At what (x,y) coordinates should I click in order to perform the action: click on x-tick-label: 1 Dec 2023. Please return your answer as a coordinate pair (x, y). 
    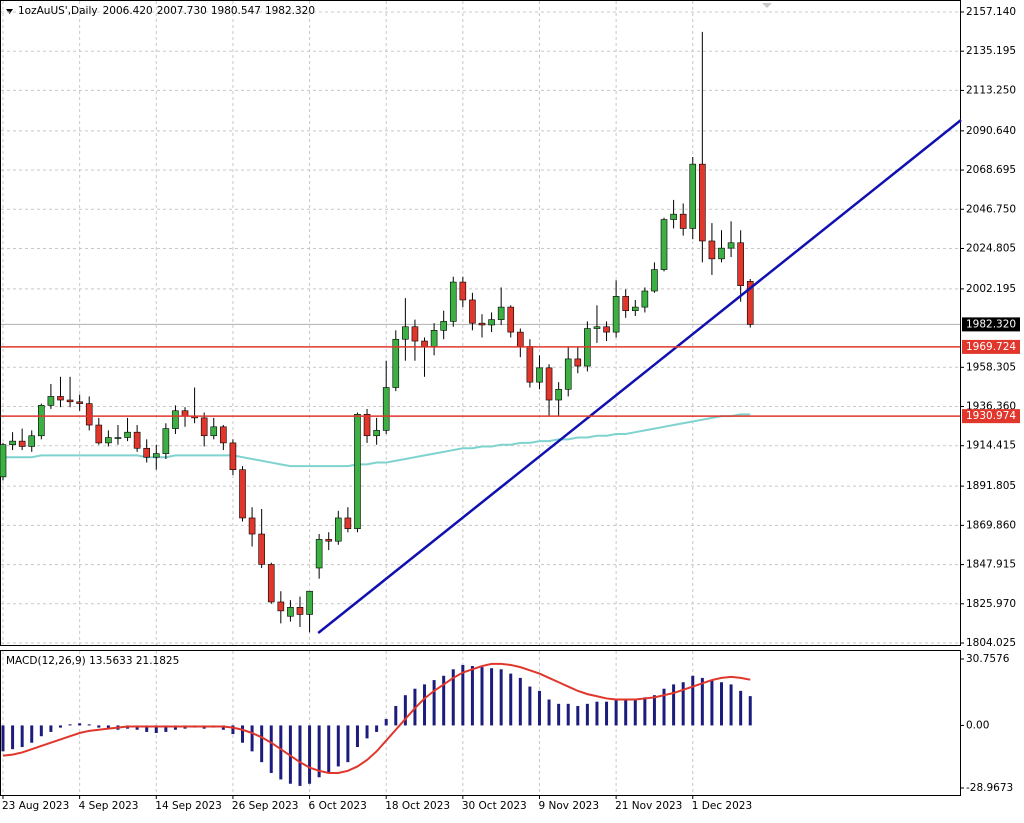
    Looking at the image, I should click on (722, 806).